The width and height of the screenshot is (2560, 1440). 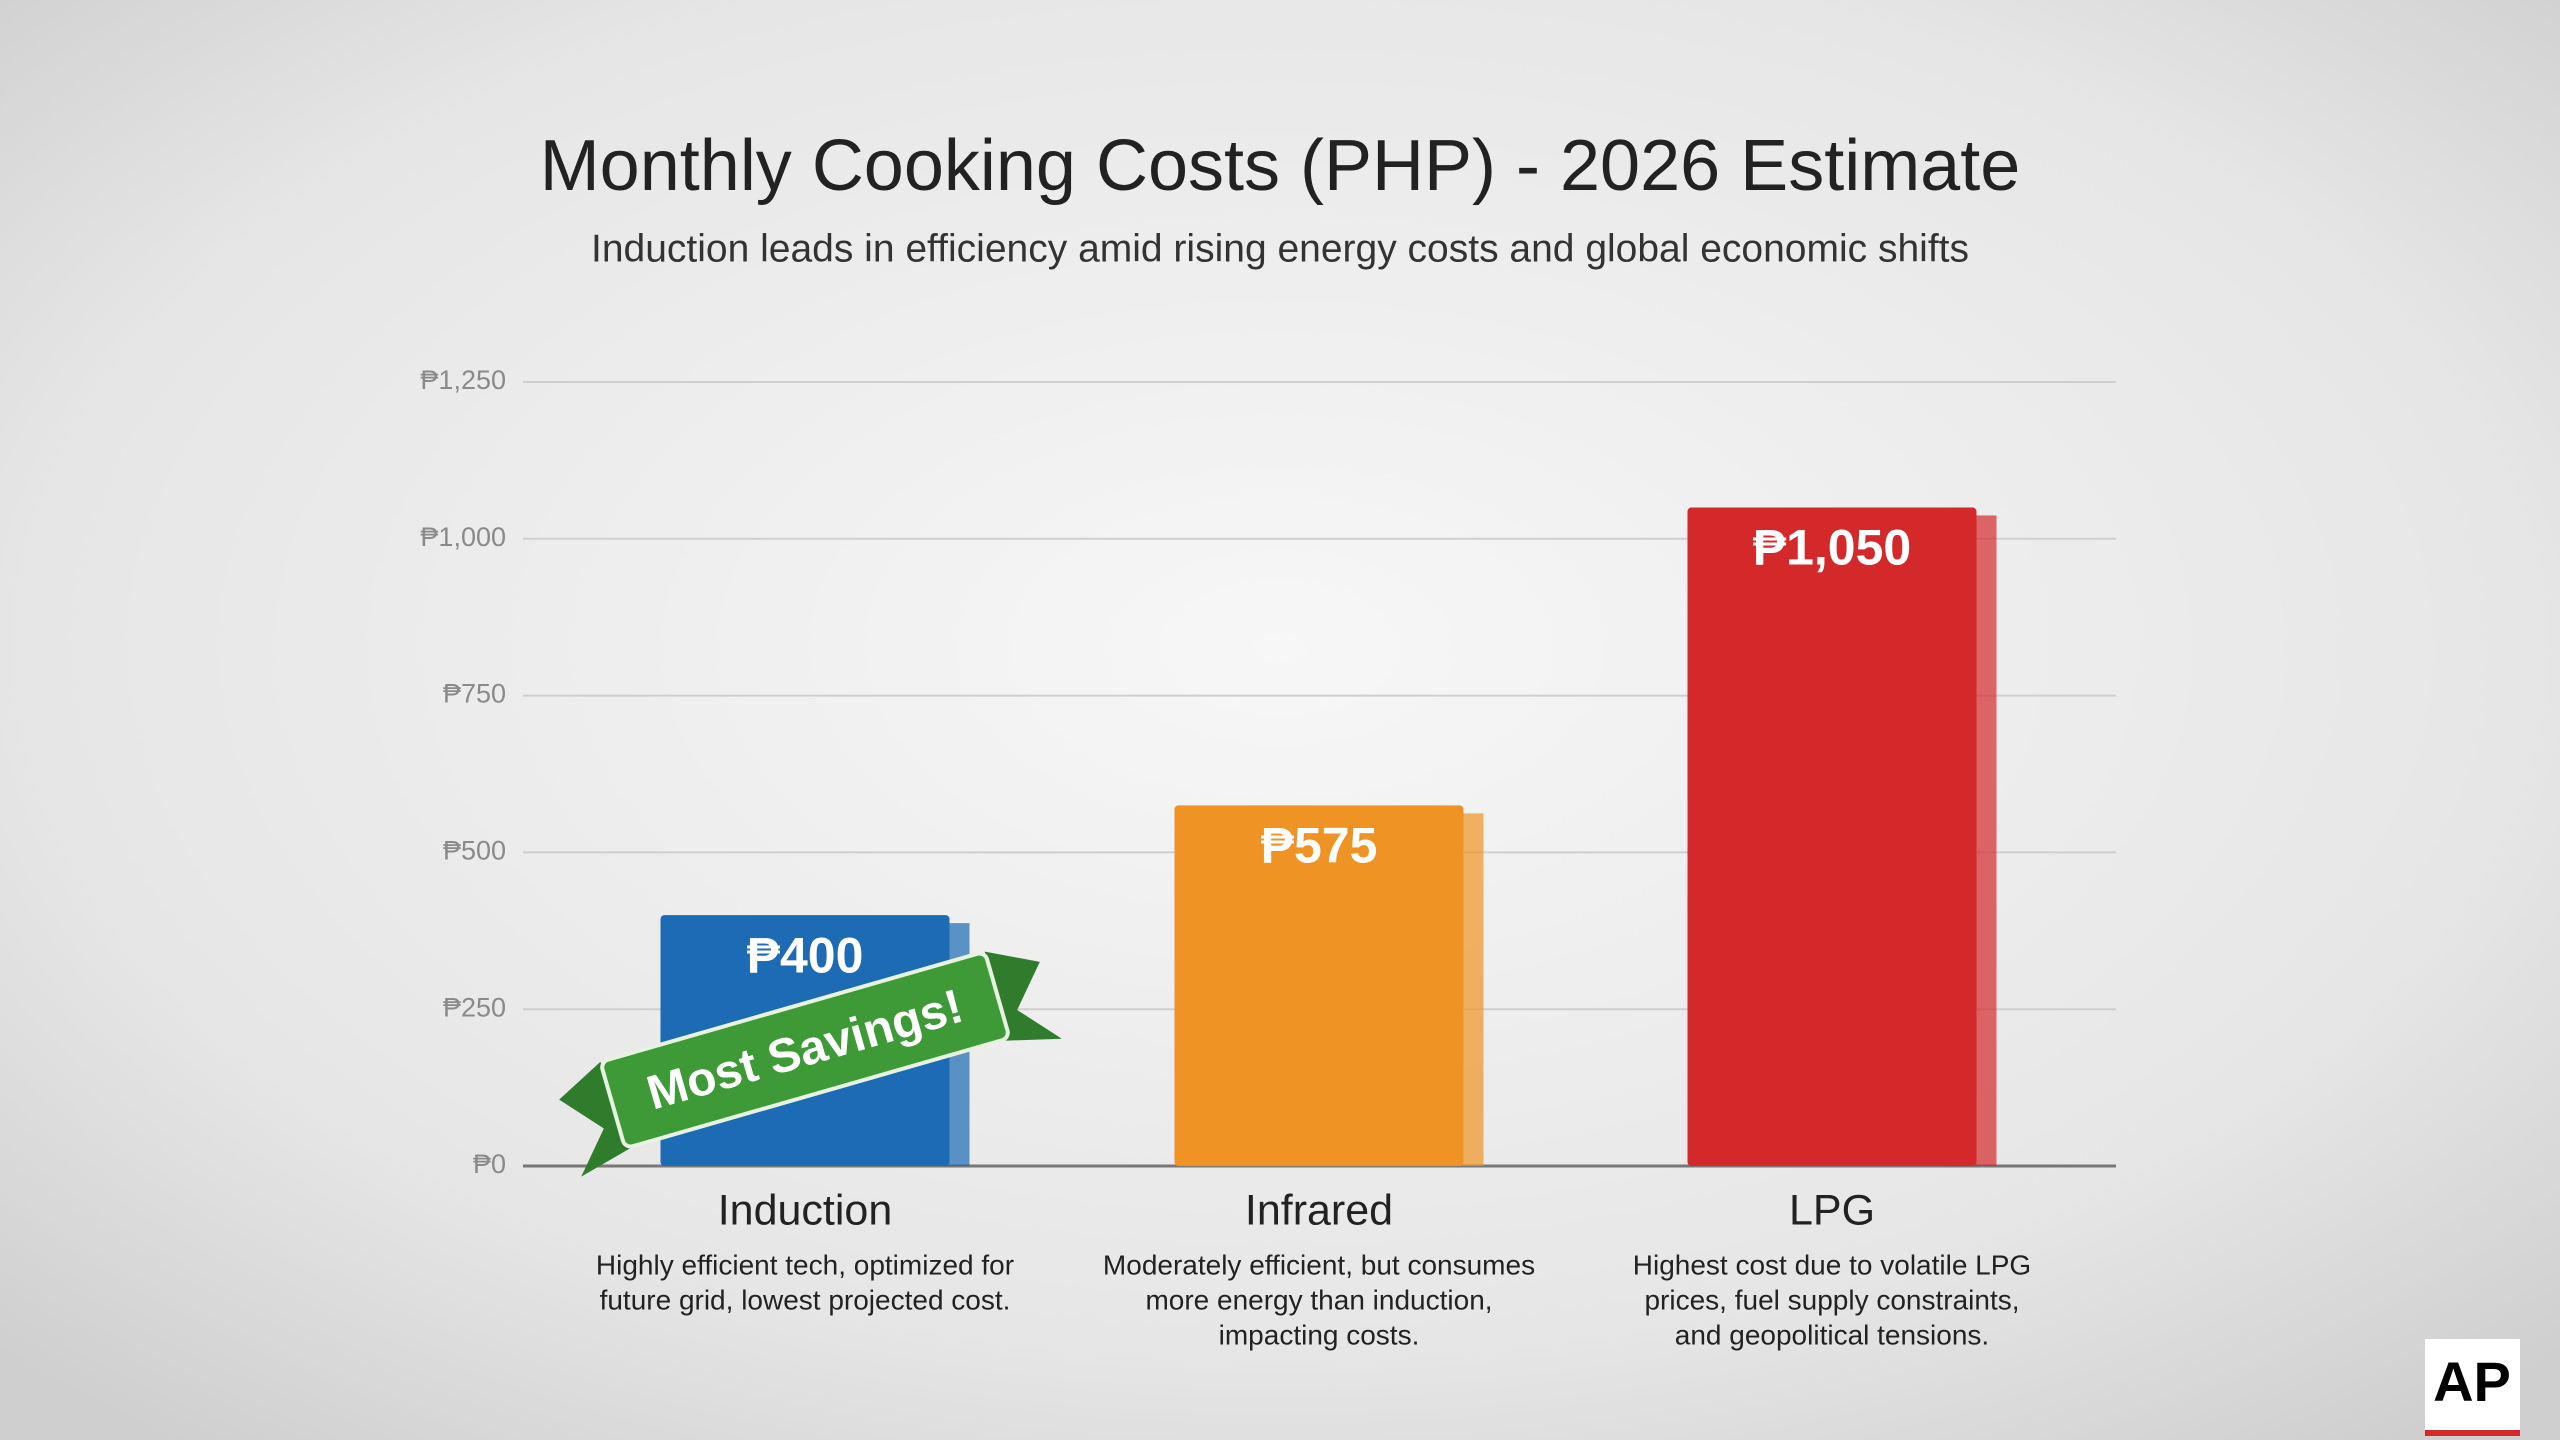 I want to click on x-tick-label: LPG, so click(x=1832, y=1210).